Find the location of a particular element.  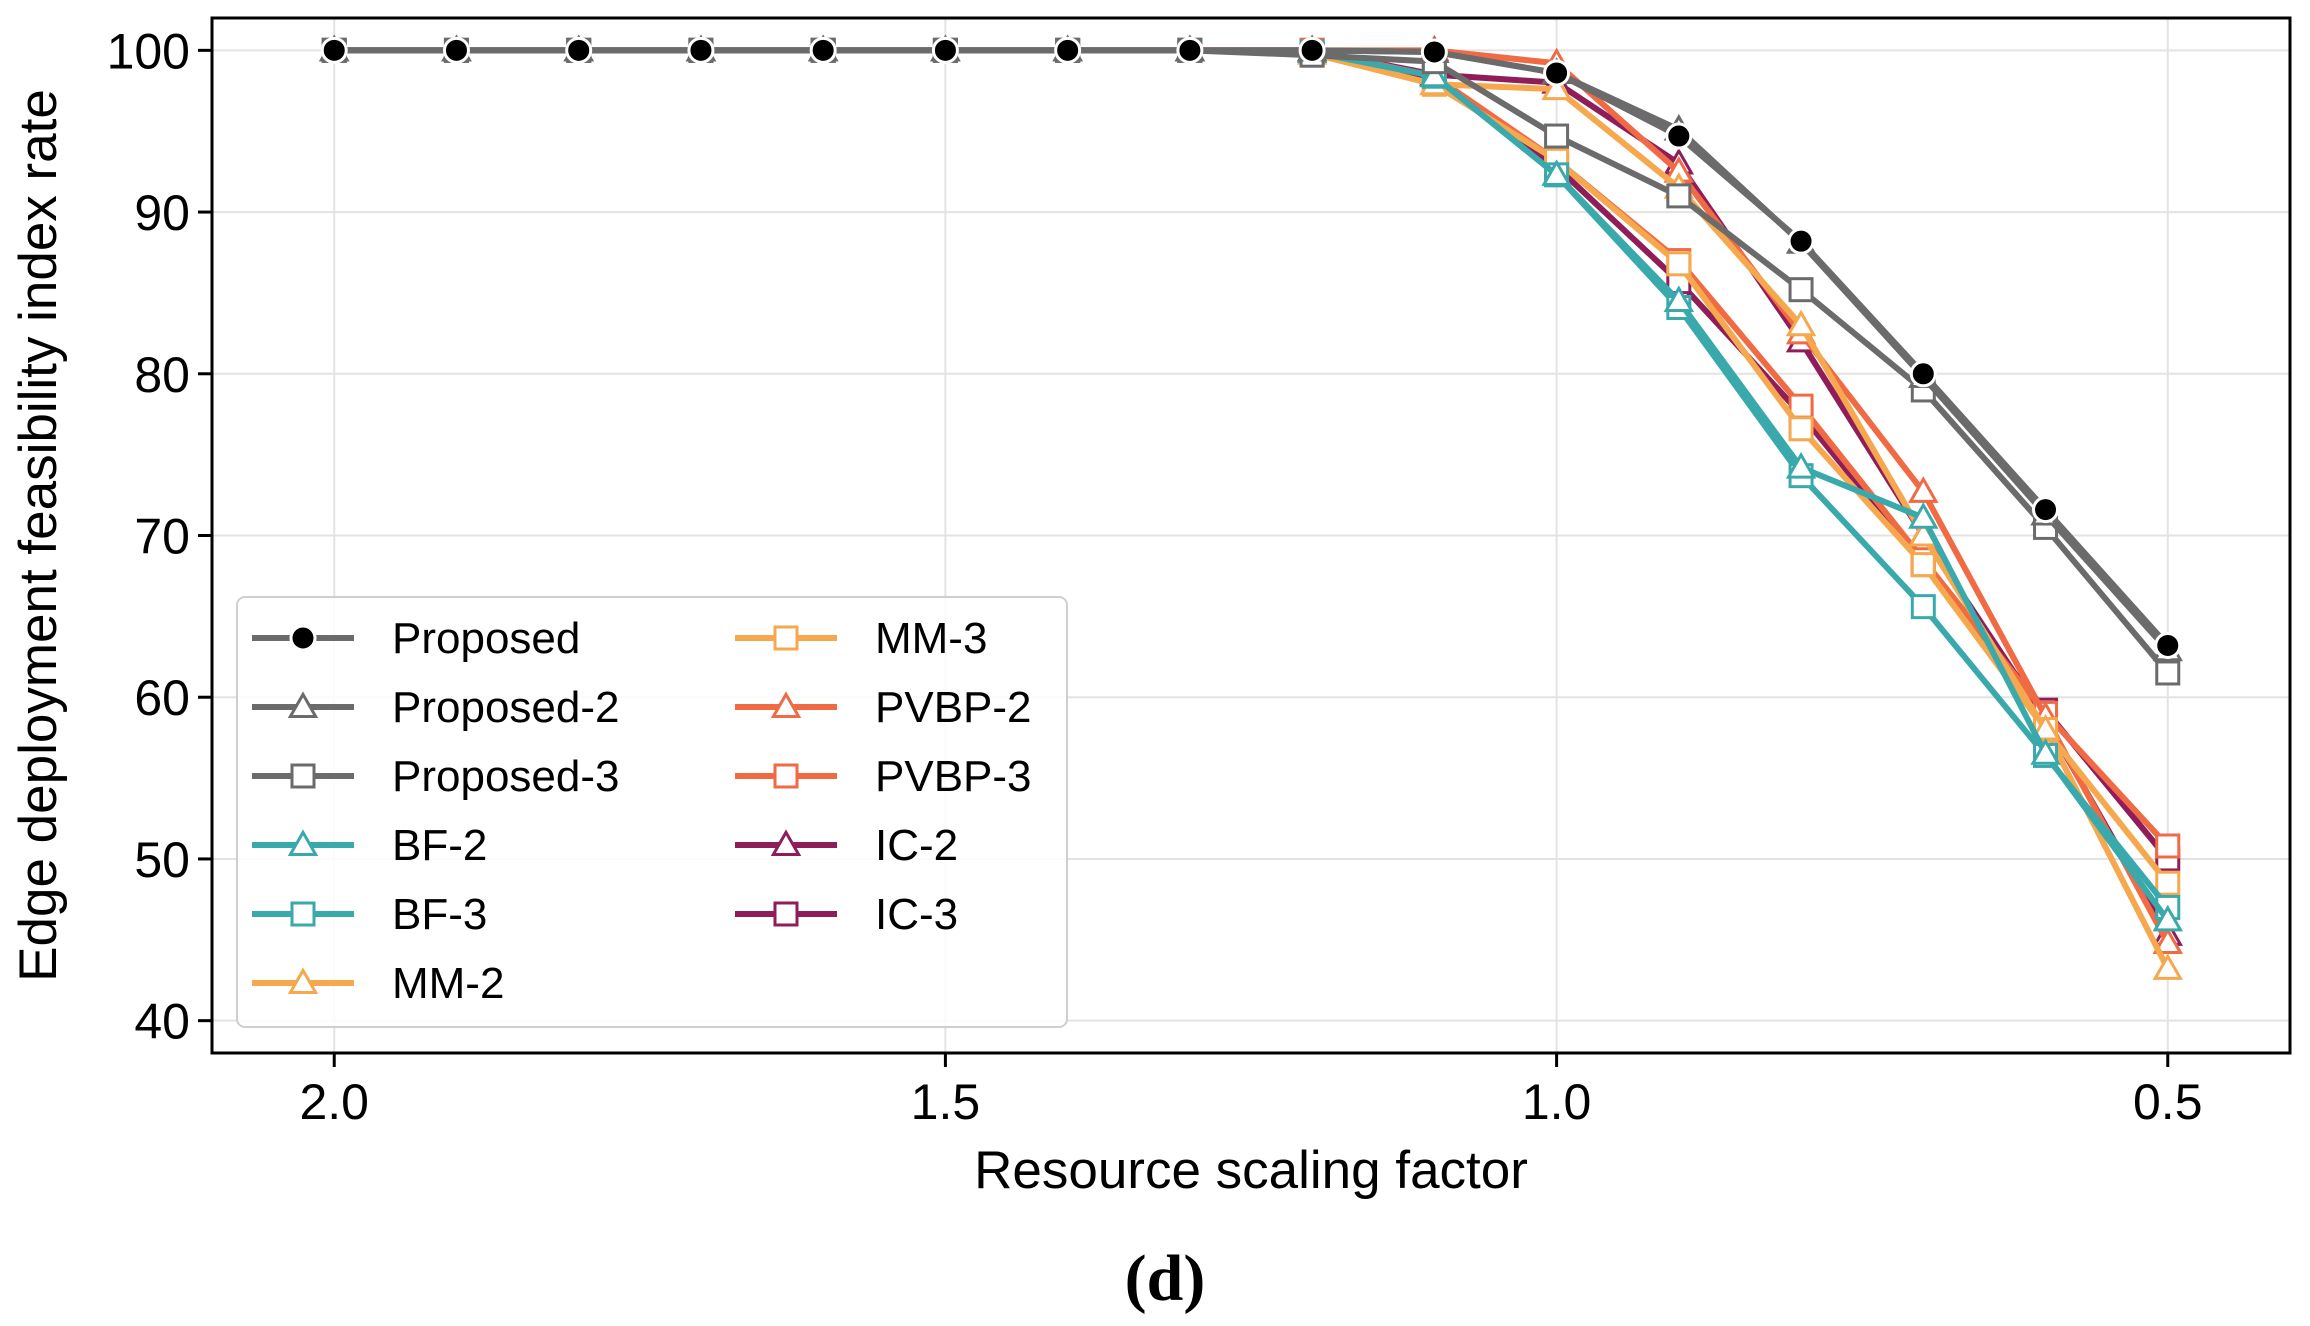

legend-entry-bf-2: BF-2 is located at coordinates (369, 845).